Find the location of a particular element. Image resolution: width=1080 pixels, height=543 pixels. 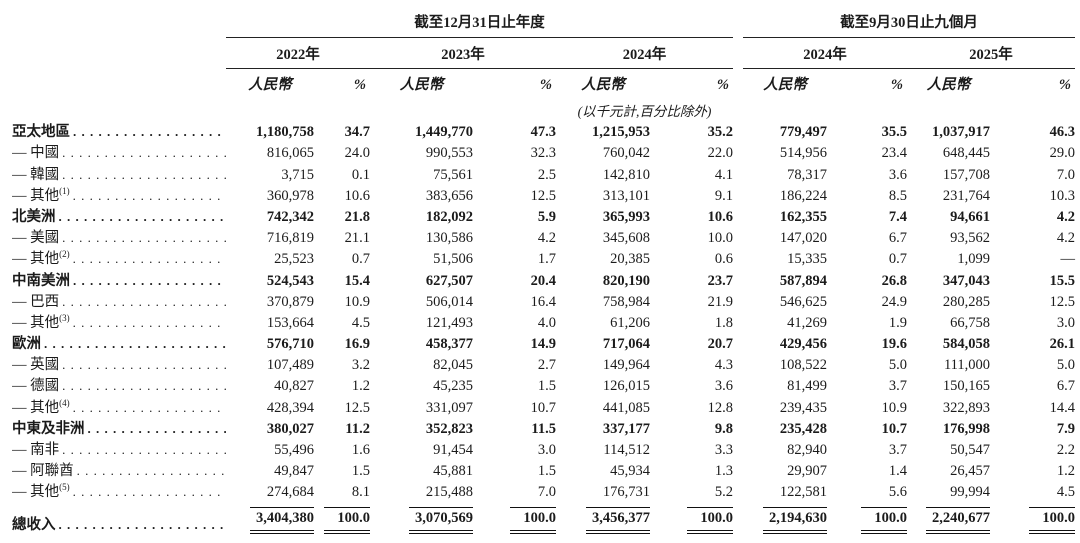

cell-percent: 4.2 is located at coordinates (1065, 238).